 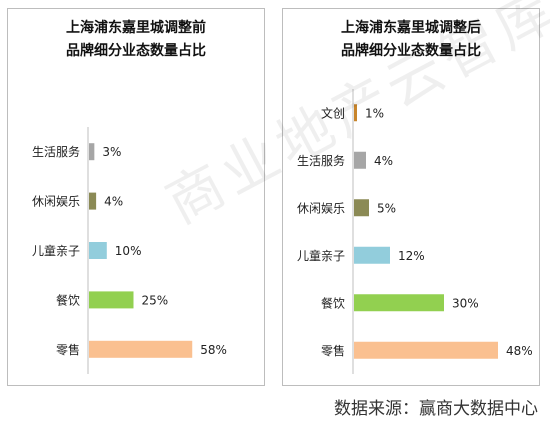 I want to click on chart-title-line1: 上海浦东嘉里城调整后, so click(x=411, y=28).